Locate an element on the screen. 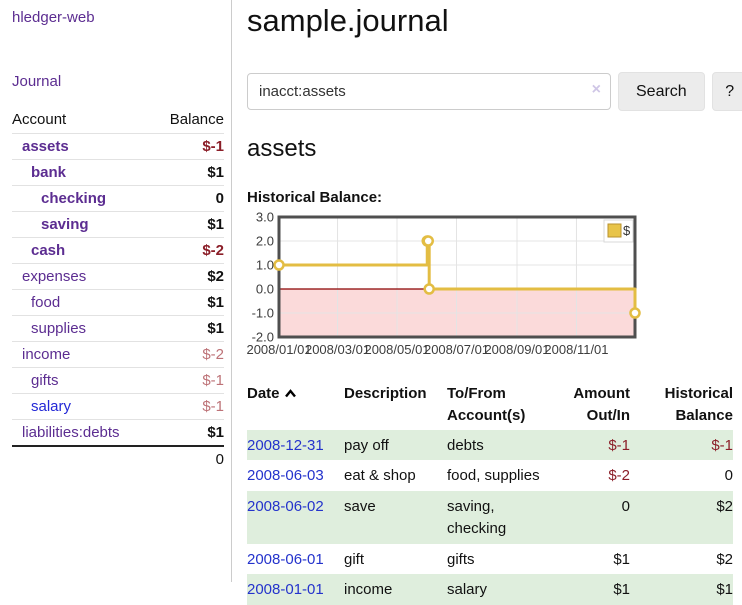  account-link-income: income is located at coordinates (46, 354).